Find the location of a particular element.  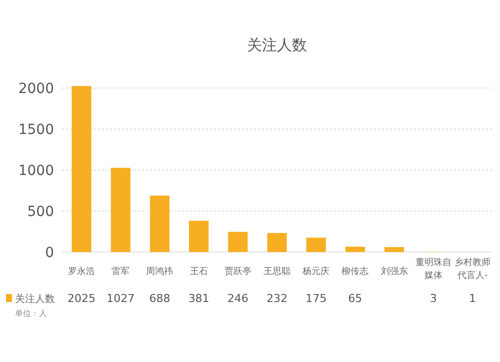

x-tick-label: 王石 is located at coordinates (199, 272).